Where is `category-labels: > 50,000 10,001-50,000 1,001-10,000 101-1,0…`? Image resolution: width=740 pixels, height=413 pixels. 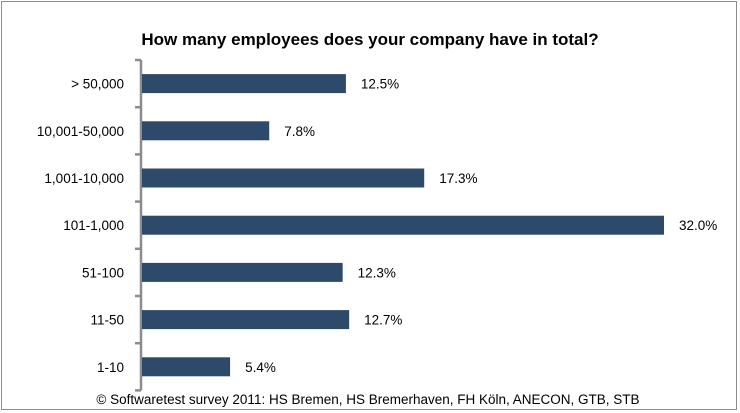
category-labels: > 50,000 10,001-50,000 1,001-10,000 101-1,0… is located at coordinates (80, 226).